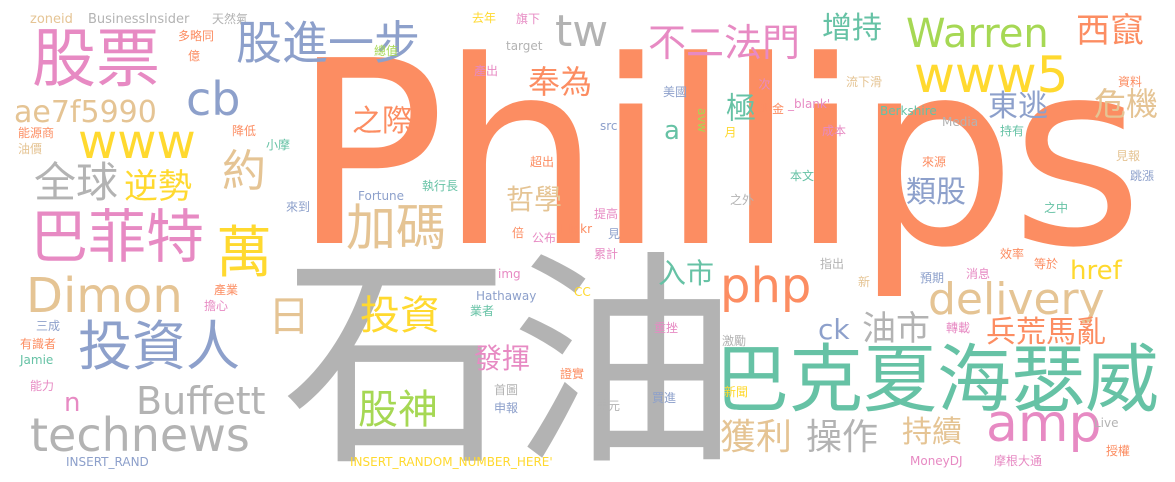 Image resolution: width=1175 pixels, height=482 pixels. I want to click on word-tw: tw, so click(582, 31).